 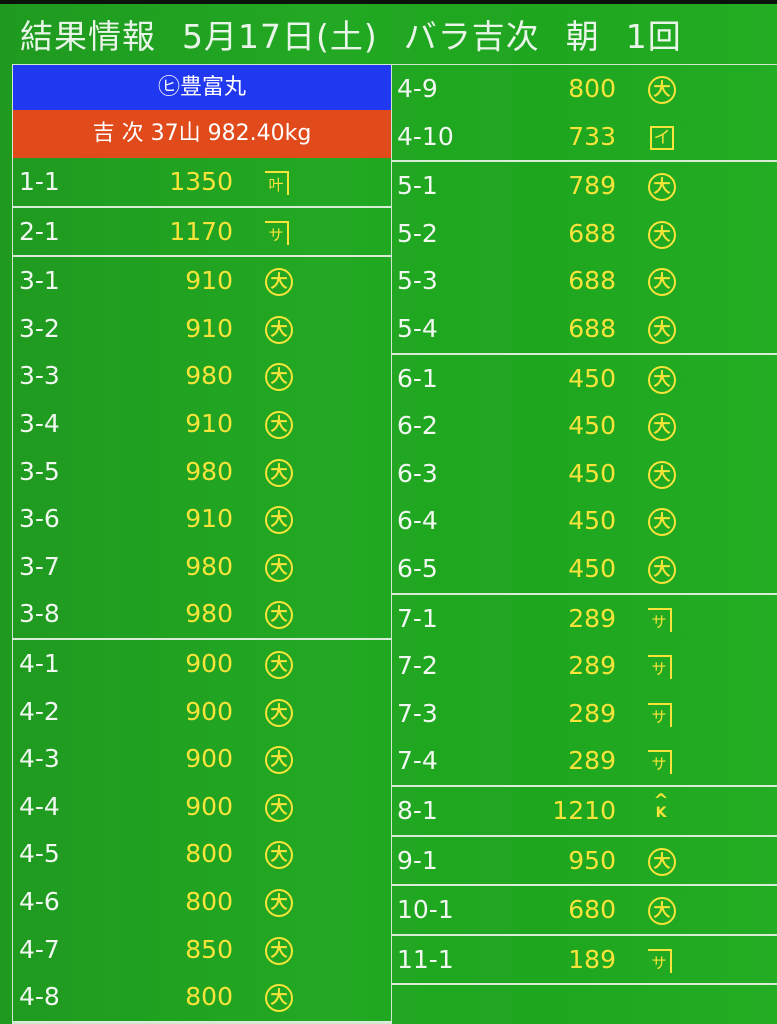 I want to click on lot-row: 5-1 789 大, so click(x=584, y=186).